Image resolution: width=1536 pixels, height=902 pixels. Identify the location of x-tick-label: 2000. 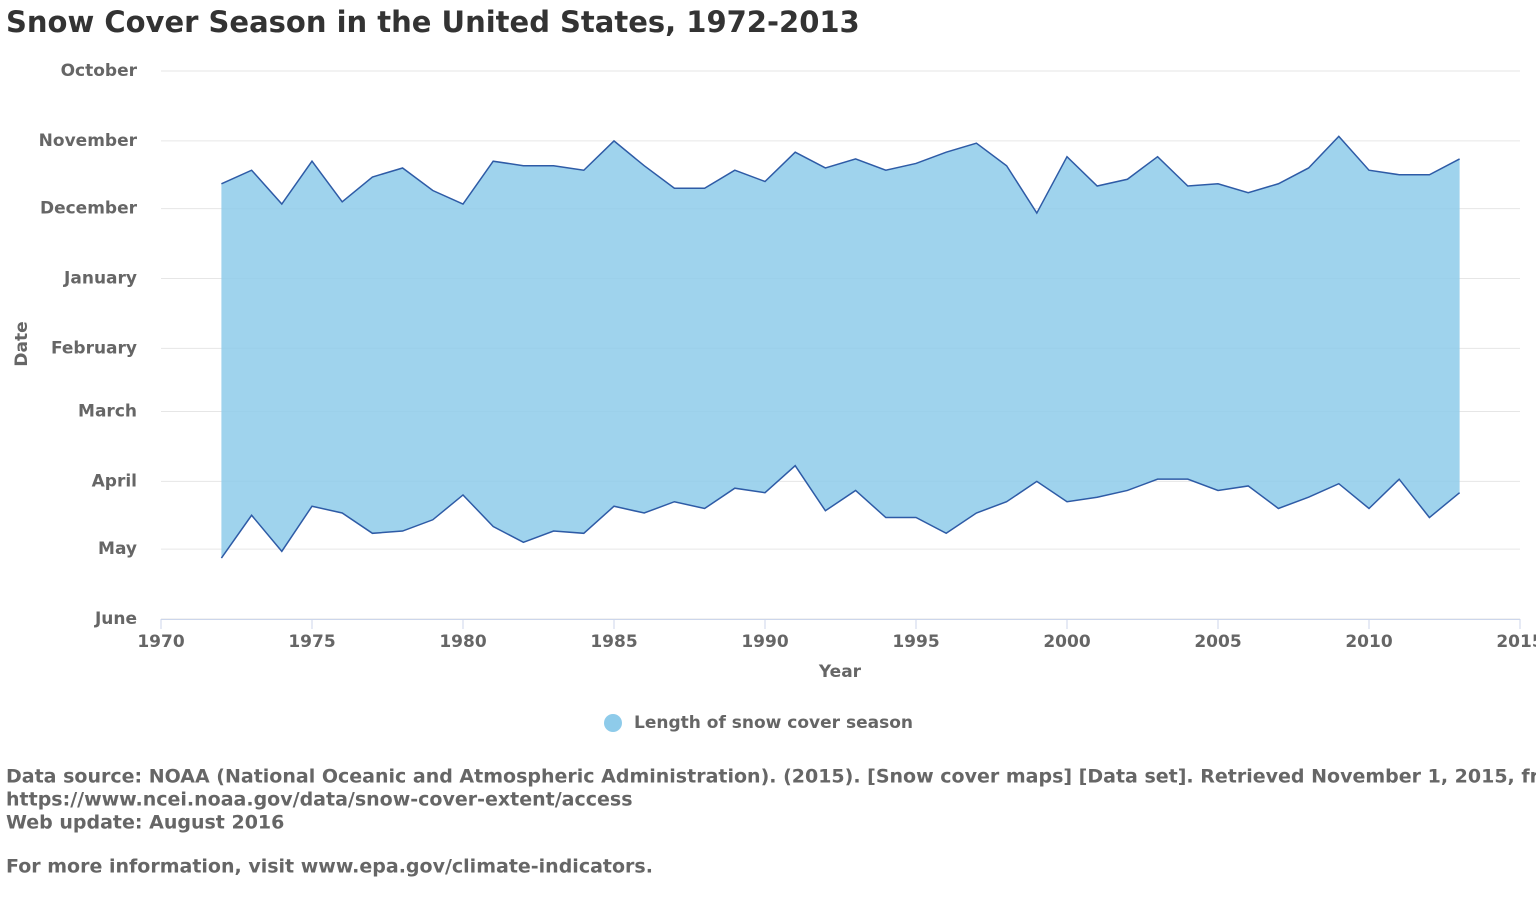
(1066, 642).